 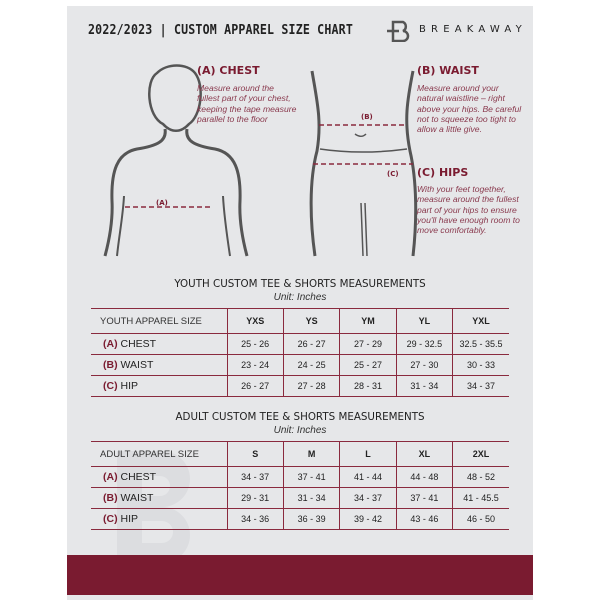 I want to click on measurement-cell: 25 - 26, so click(x=255, y=344).